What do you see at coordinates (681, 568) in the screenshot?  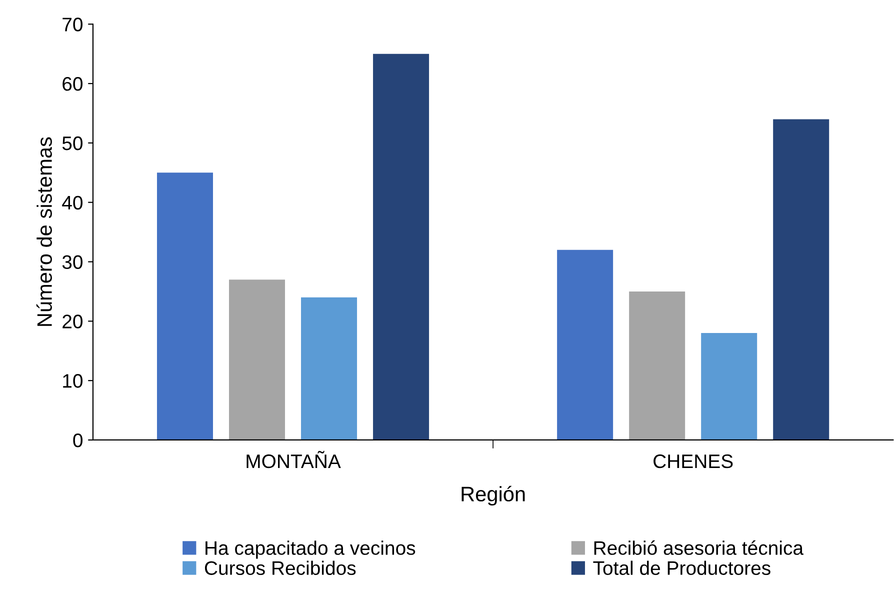 I see `legend-label: Total de Productores` at bounding box center [681, 568].